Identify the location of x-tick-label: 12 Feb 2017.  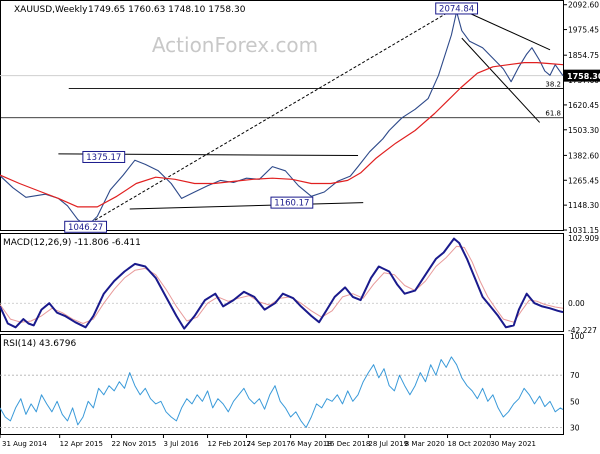
(230, 444).